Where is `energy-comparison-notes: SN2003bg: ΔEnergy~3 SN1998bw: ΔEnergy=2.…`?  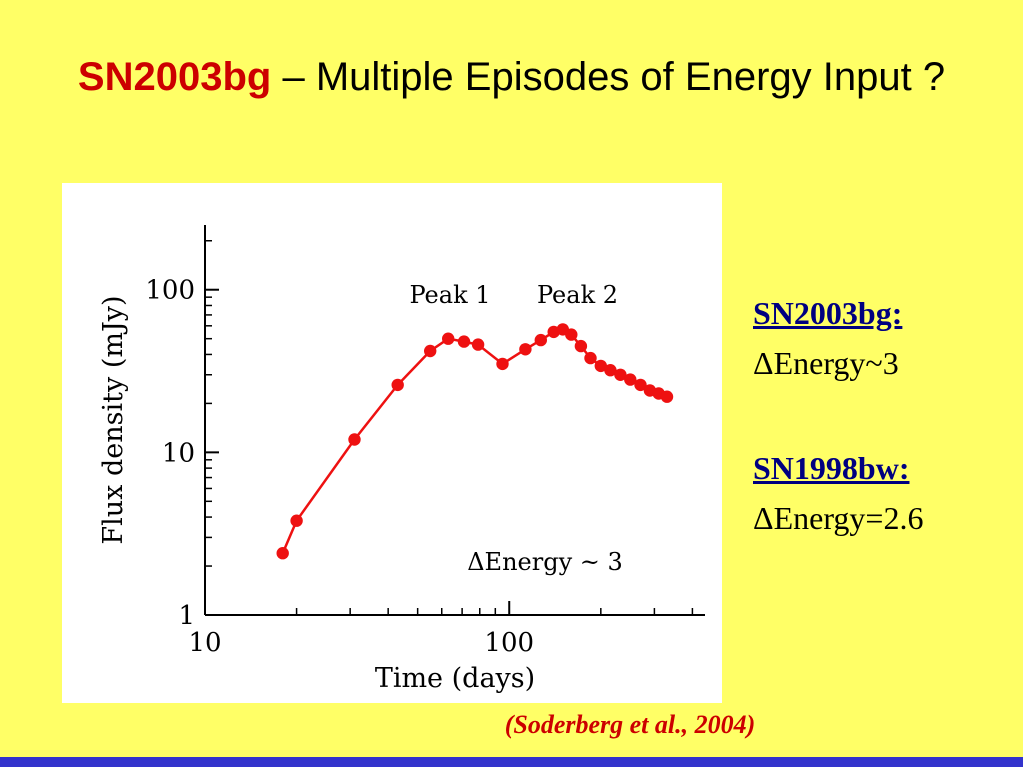 energy-comparison-notes: SN2003bg: ΔEnergy~3 SN1998bw: ΔEnergy=2.… is located at coordinates (838, 415).